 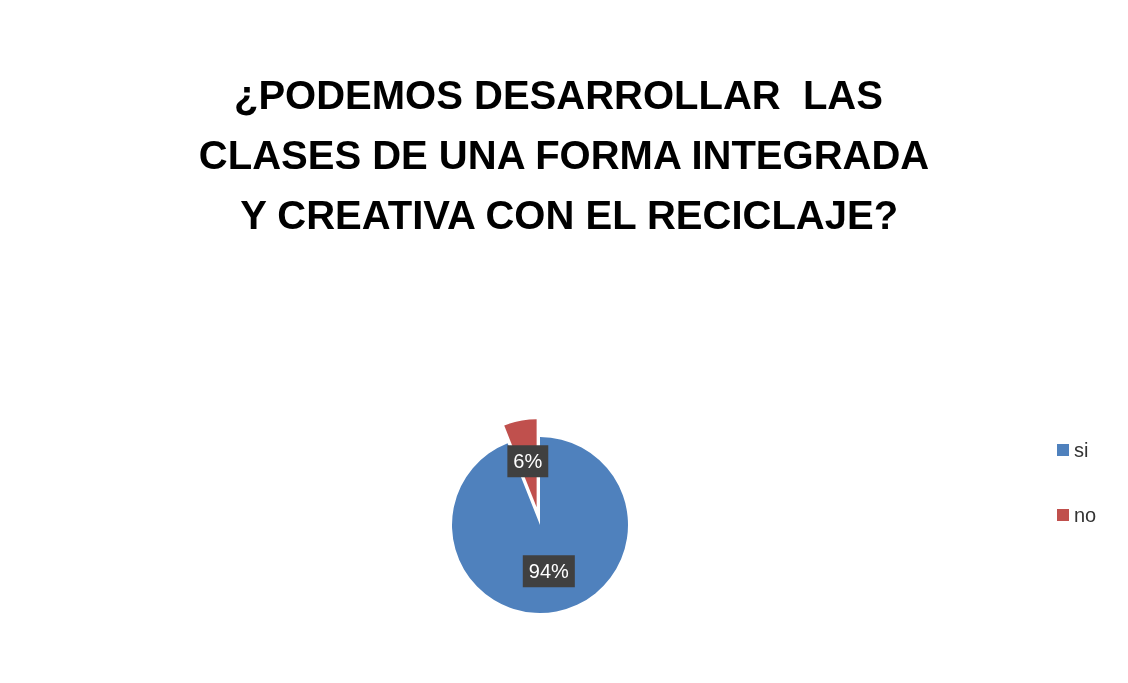 I want to click on data-label: 94%, so click(x=549, y=571).